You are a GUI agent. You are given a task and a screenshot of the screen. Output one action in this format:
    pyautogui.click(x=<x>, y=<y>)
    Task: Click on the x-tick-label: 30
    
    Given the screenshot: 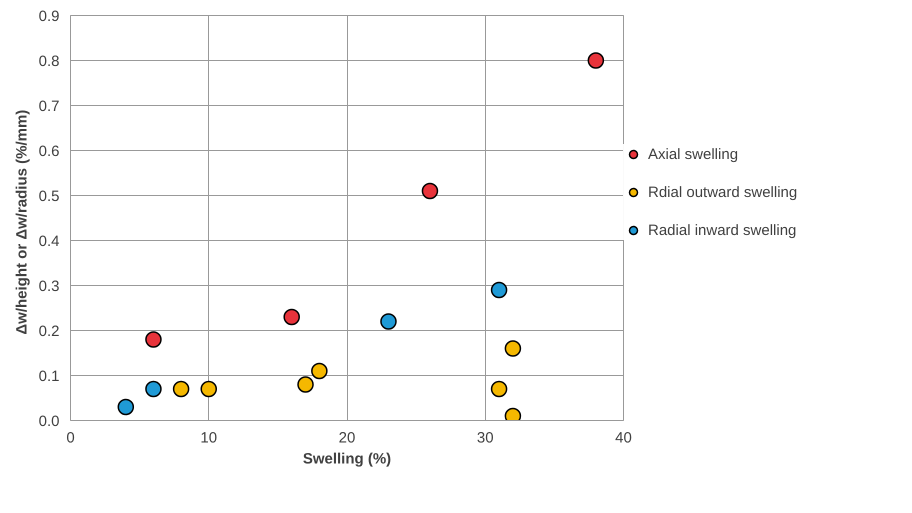 What is the action you would take?
    pyautogui.click(x=485, y=438)
    